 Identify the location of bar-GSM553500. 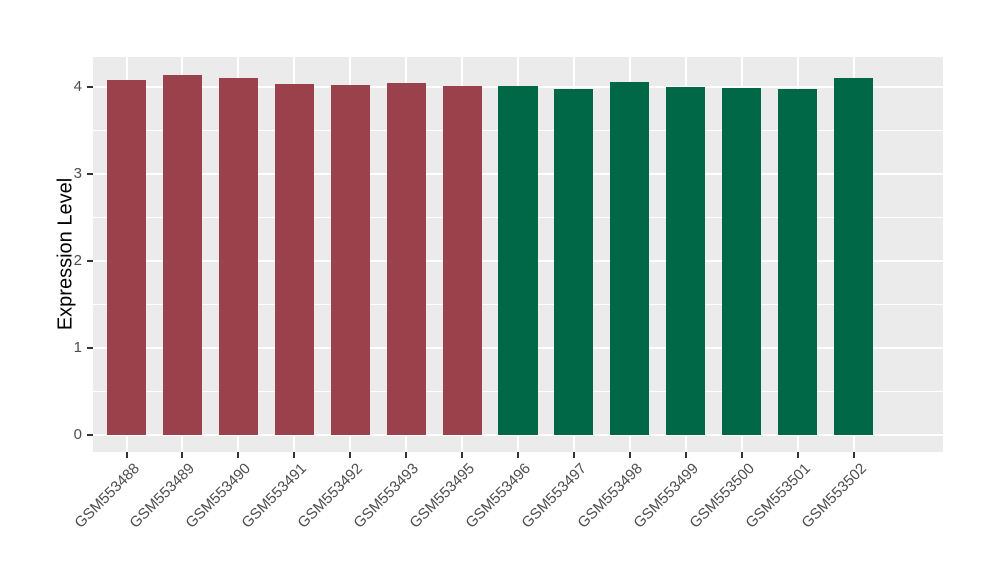
(742, 261).